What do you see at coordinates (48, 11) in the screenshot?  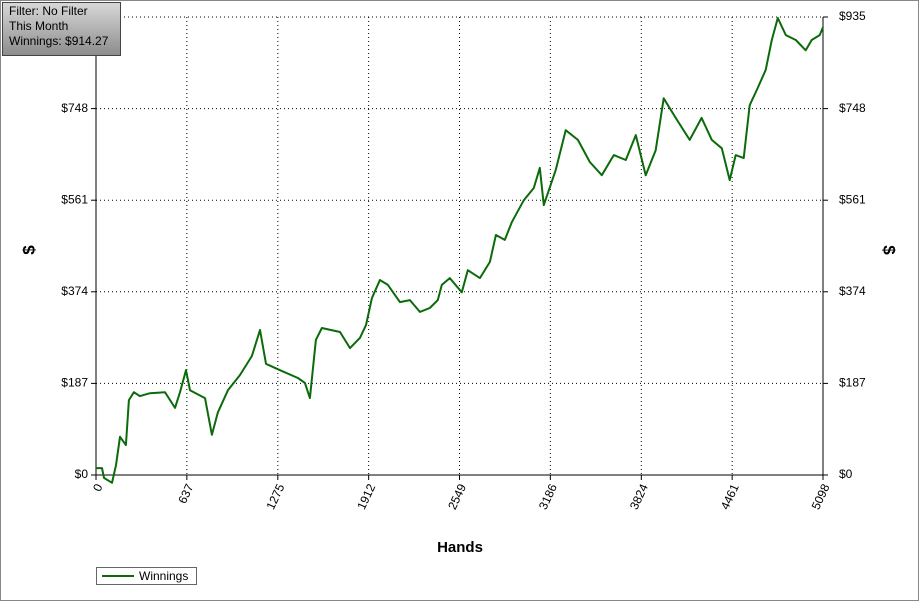 I see `info-text: Filter: No Filter` at bounding box center [48, 11].